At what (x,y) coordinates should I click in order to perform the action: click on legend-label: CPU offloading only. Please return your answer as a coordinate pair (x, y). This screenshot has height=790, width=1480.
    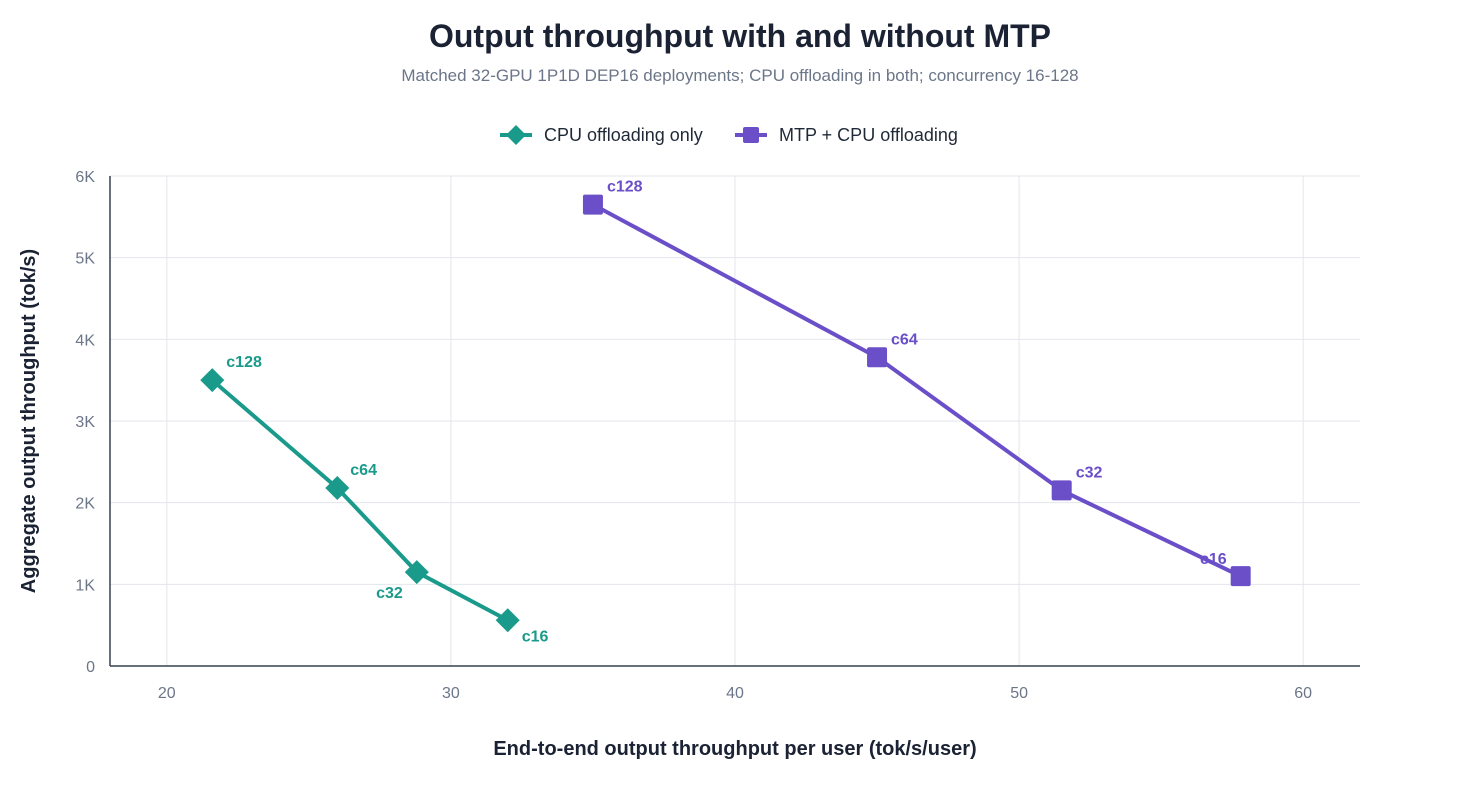
    Looking at the image, I should click on (623, 135).